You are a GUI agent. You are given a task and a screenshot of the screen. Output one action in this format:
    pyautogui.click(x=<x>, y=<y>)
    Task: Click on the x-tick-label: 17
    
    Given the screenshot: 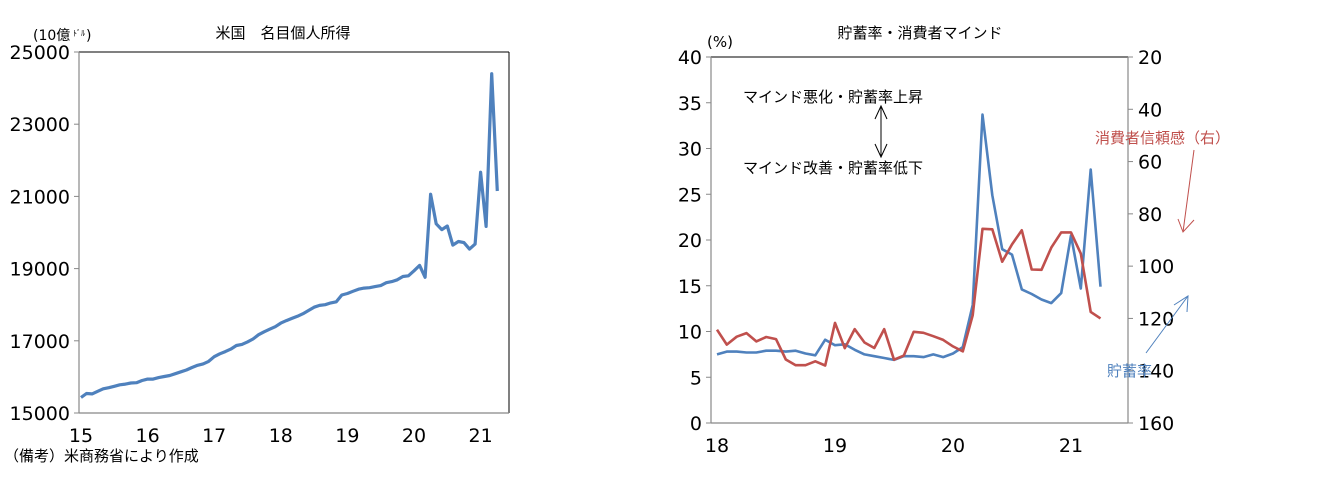 What is the action you would take?
    pyautogui.click(x=214, y=436)
    